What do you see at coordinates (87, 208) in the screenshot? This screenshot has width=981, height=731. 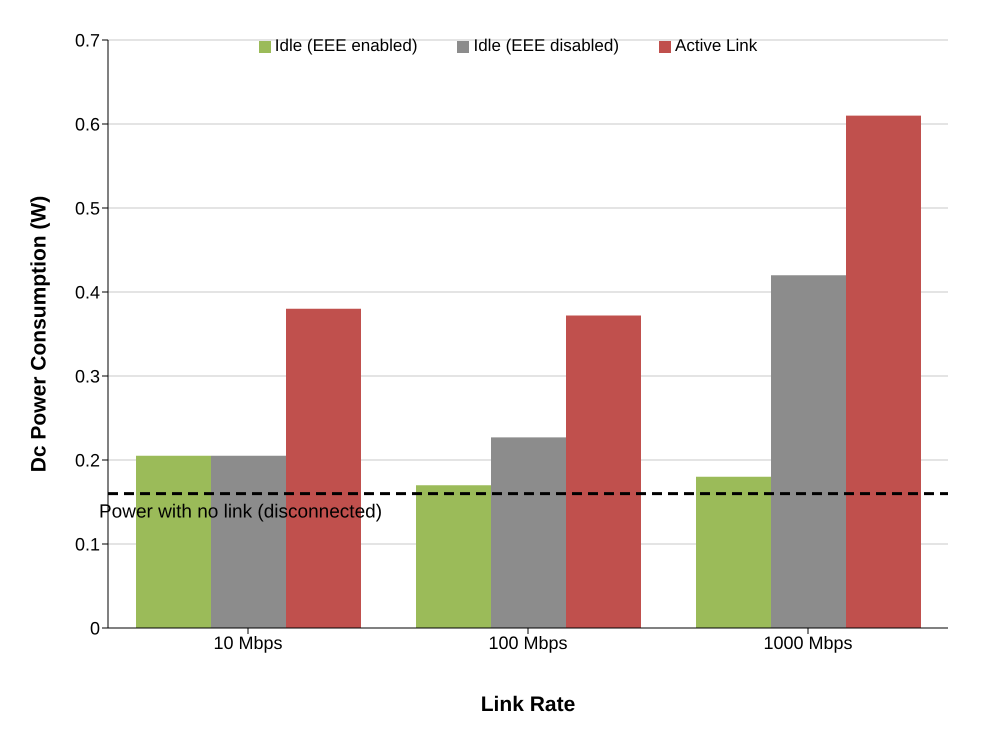 I see `y-tick-label: 0.5` at bounding box center [87, 208].